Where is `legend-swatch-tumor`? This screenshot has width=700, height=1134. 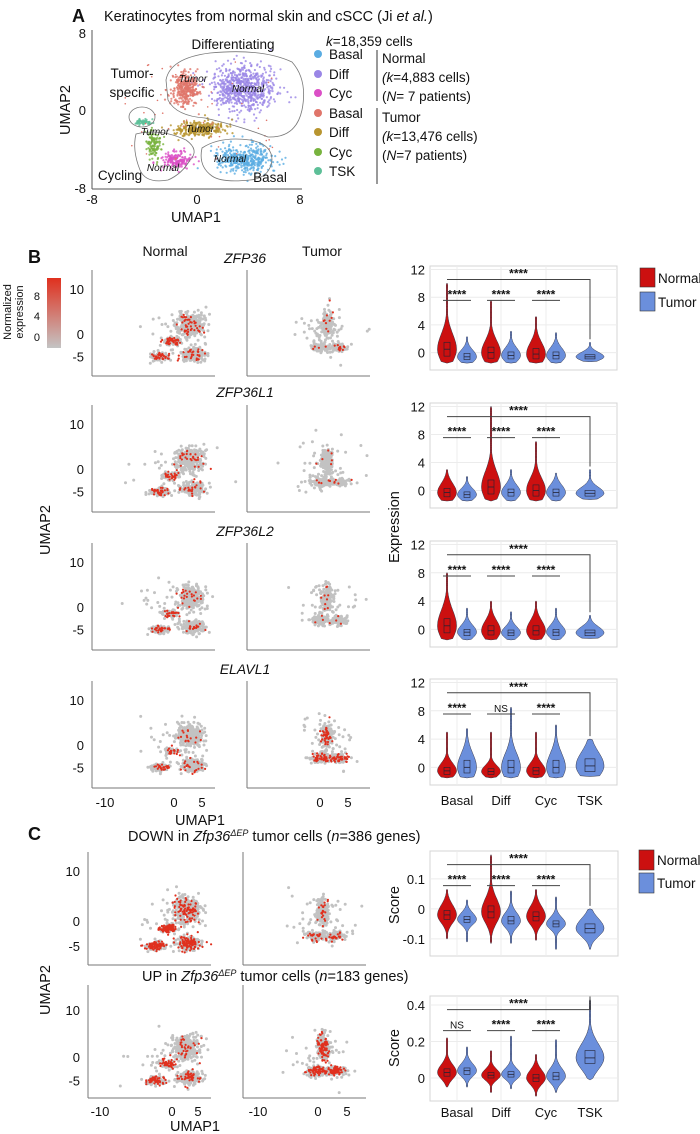
legend-swatch-tumor is located at coordinates (646, 883).